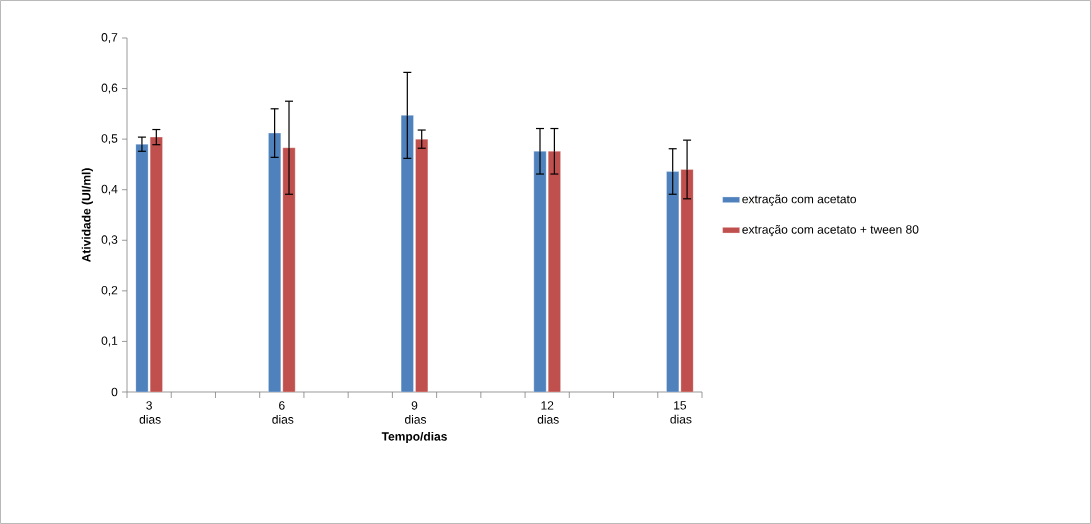  Describe the element at coordinates (548, 412) in the screenshot. I see `x-tick-label: 12 dias` at that location.